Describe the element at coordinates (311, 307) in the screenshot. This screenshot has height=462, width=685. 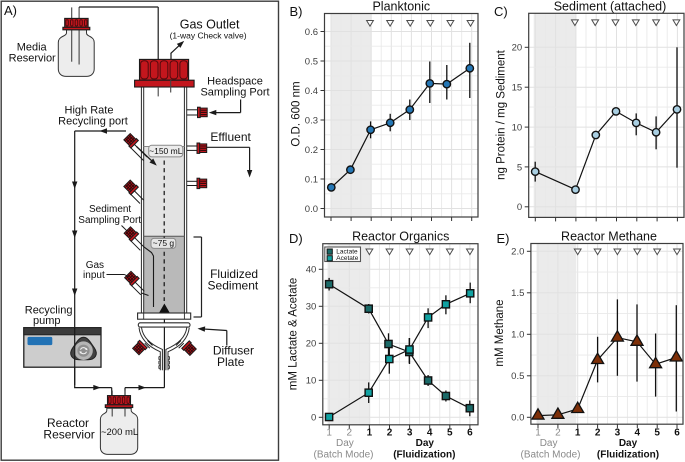
I see `svg-text: 30` at that location.